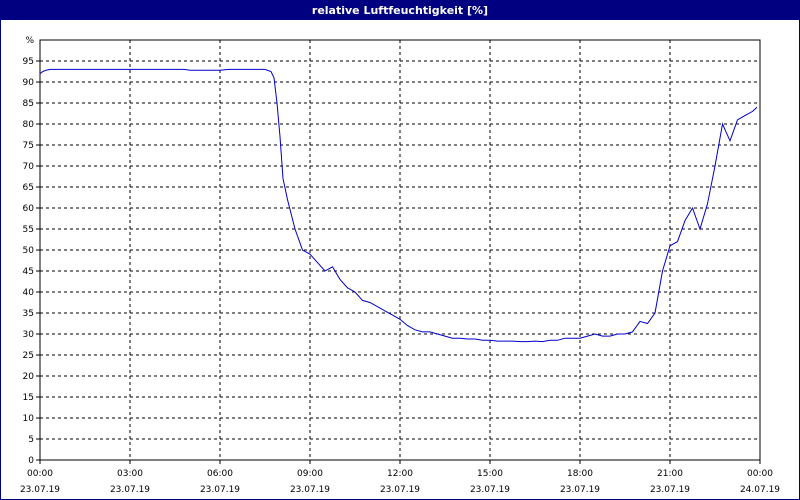 The height and width of the screenshot is (500, 800). I want to click on y-tick-label: 20, so click(29, 377).